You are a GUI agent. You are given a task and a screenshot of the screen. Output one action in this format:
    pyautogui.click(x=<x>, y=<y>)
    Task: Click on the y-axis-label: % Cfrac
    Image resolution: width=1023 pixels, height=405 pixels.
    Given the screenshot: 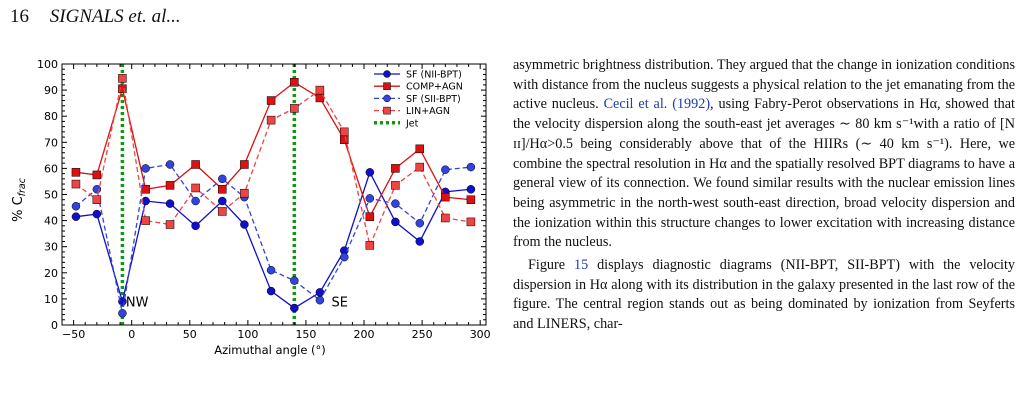 What is the action you would take?
    pyautogui.click(x=19, y=199)
    